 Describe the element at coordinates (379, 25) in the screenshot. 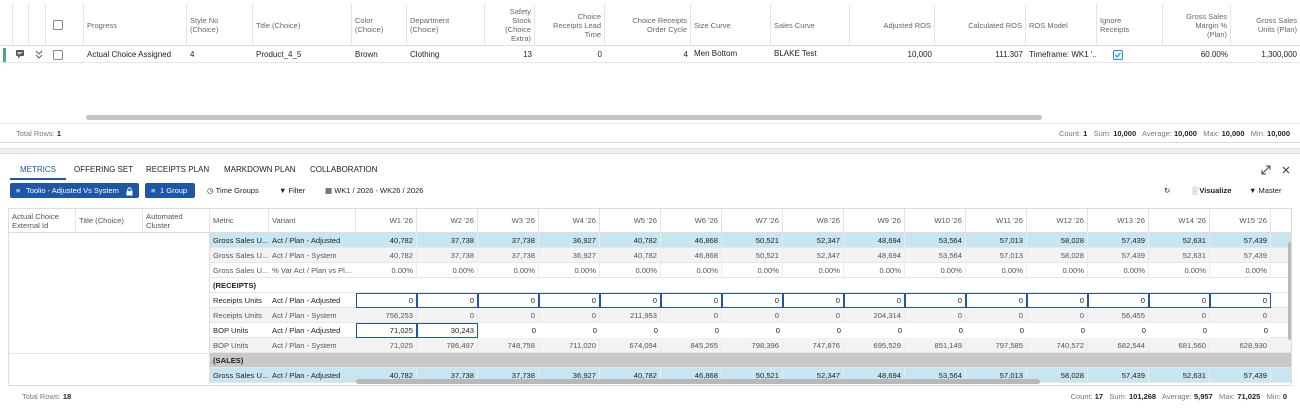

I see `col-header-color: Color (Choice)` at that location.